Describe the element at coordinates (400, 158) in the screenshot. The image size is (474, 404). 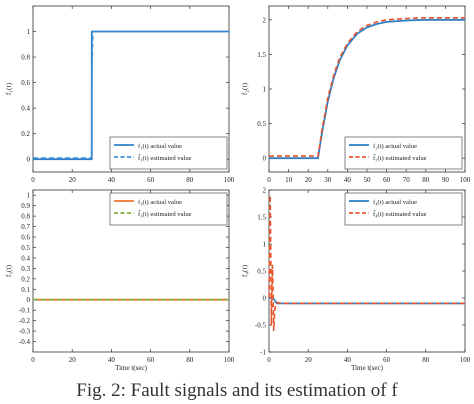
I see `legend-label: f̂₂(t) estimated value` at that location.